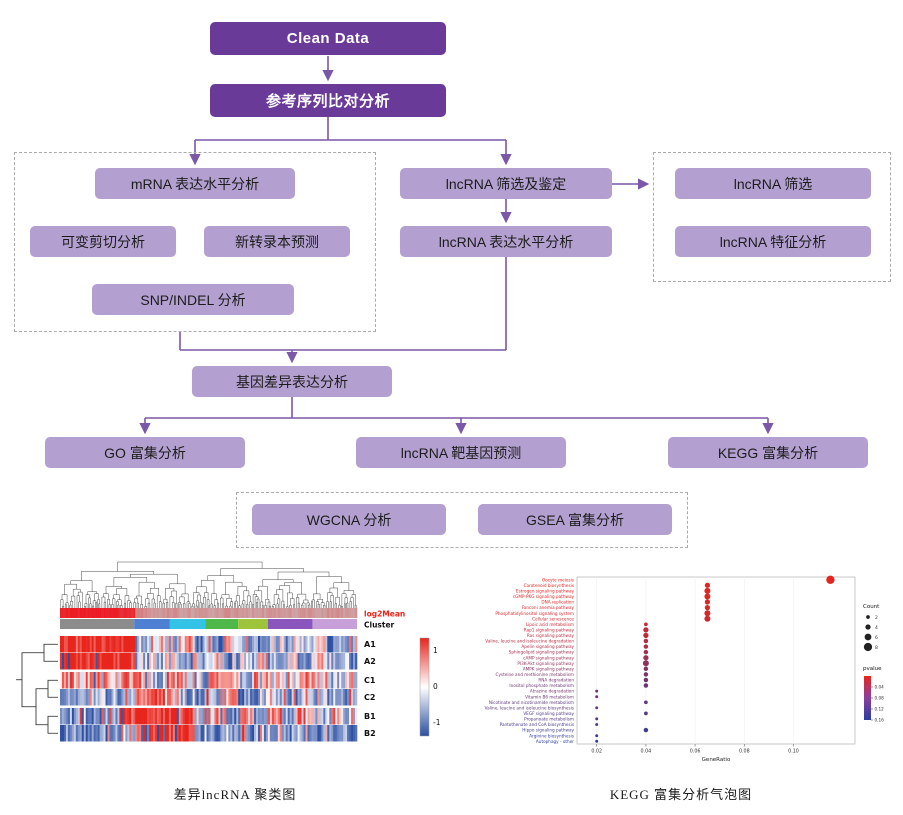 The image size is (903, 815). What do you see at coordinates (541, 685) in the screenshot?
I see `svg-text: Inositol phosphate metabolism` at bounding box center [541, 685].